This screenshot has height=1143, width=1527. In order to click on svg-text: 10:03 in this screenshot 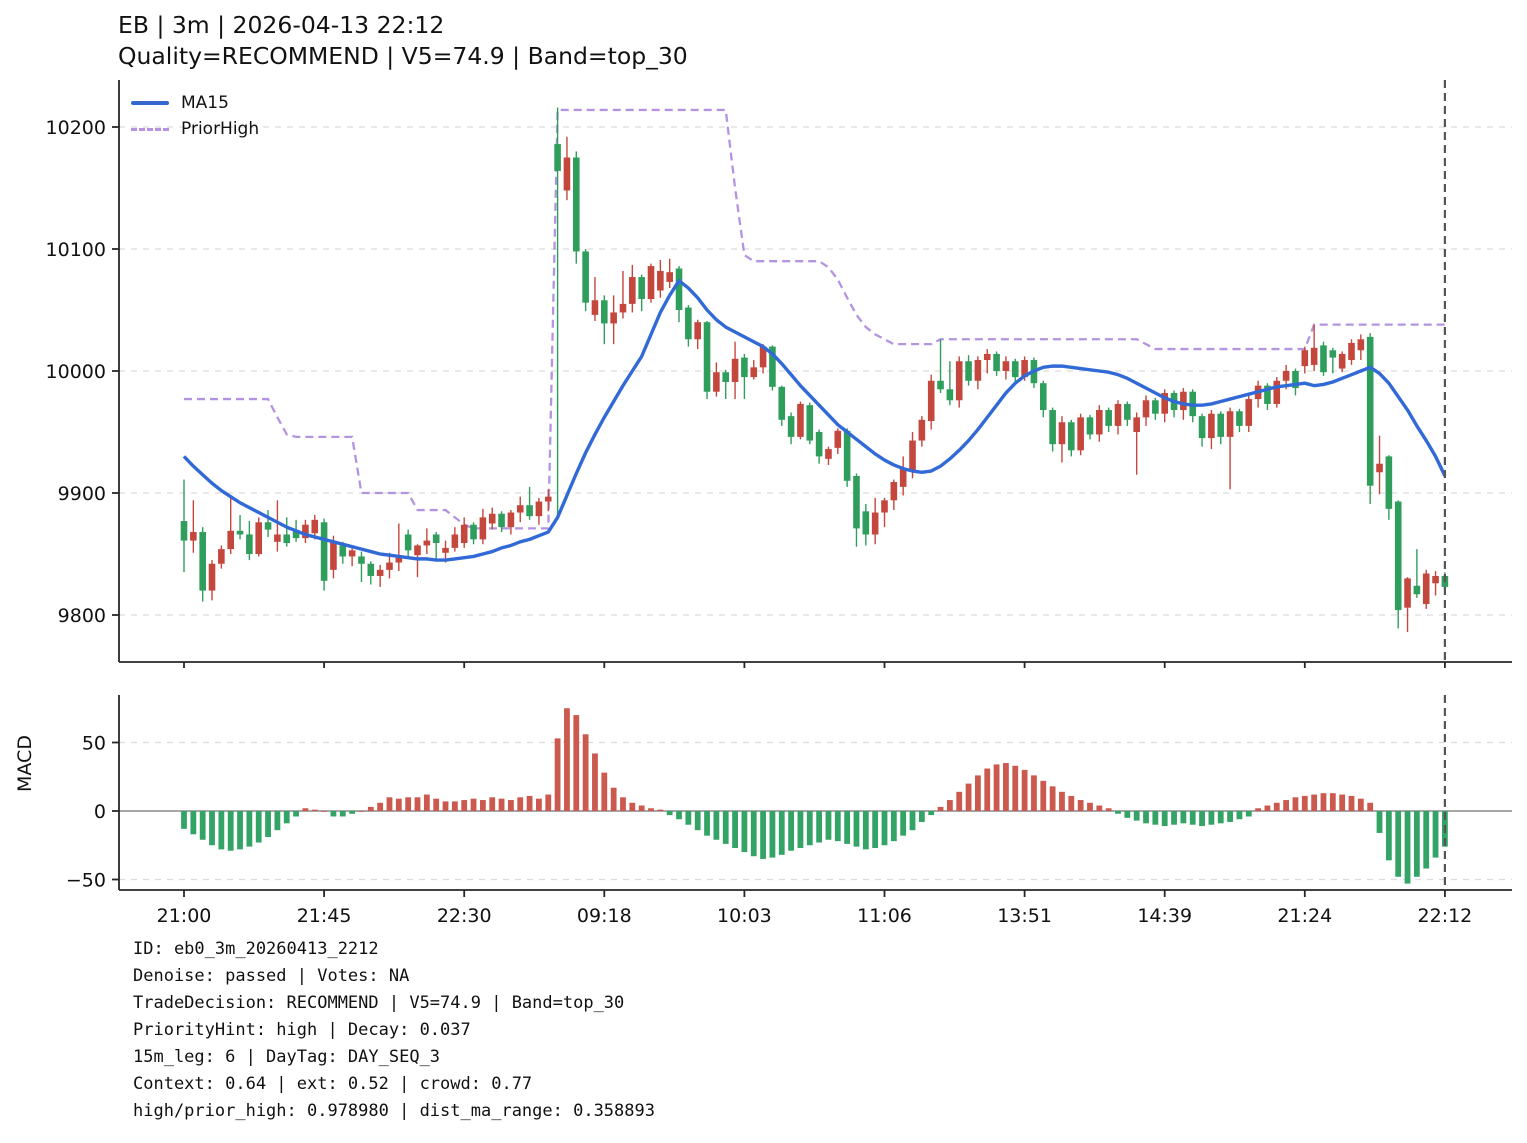, I will do `click(744, 916)`.